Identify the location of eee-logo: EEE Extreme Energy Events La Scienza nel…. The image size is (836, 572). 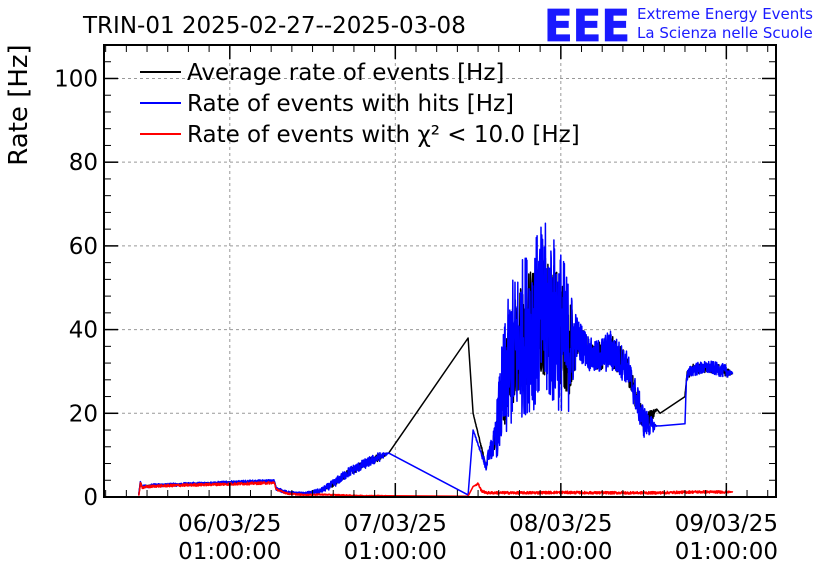
(679, 27).